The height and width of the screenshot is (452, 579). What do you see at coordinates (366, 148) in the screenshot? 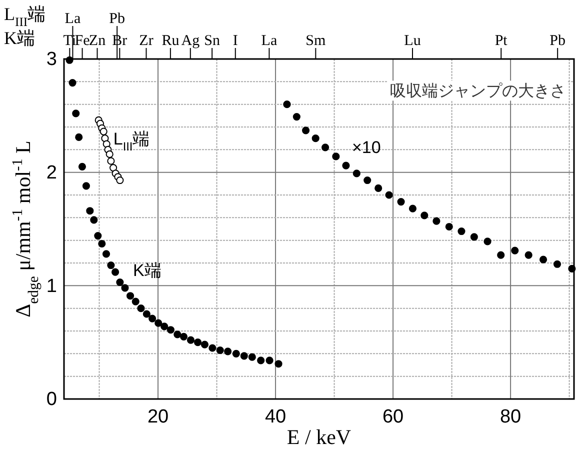
I see `annotation: ×10` at bounding box center [366, 148].